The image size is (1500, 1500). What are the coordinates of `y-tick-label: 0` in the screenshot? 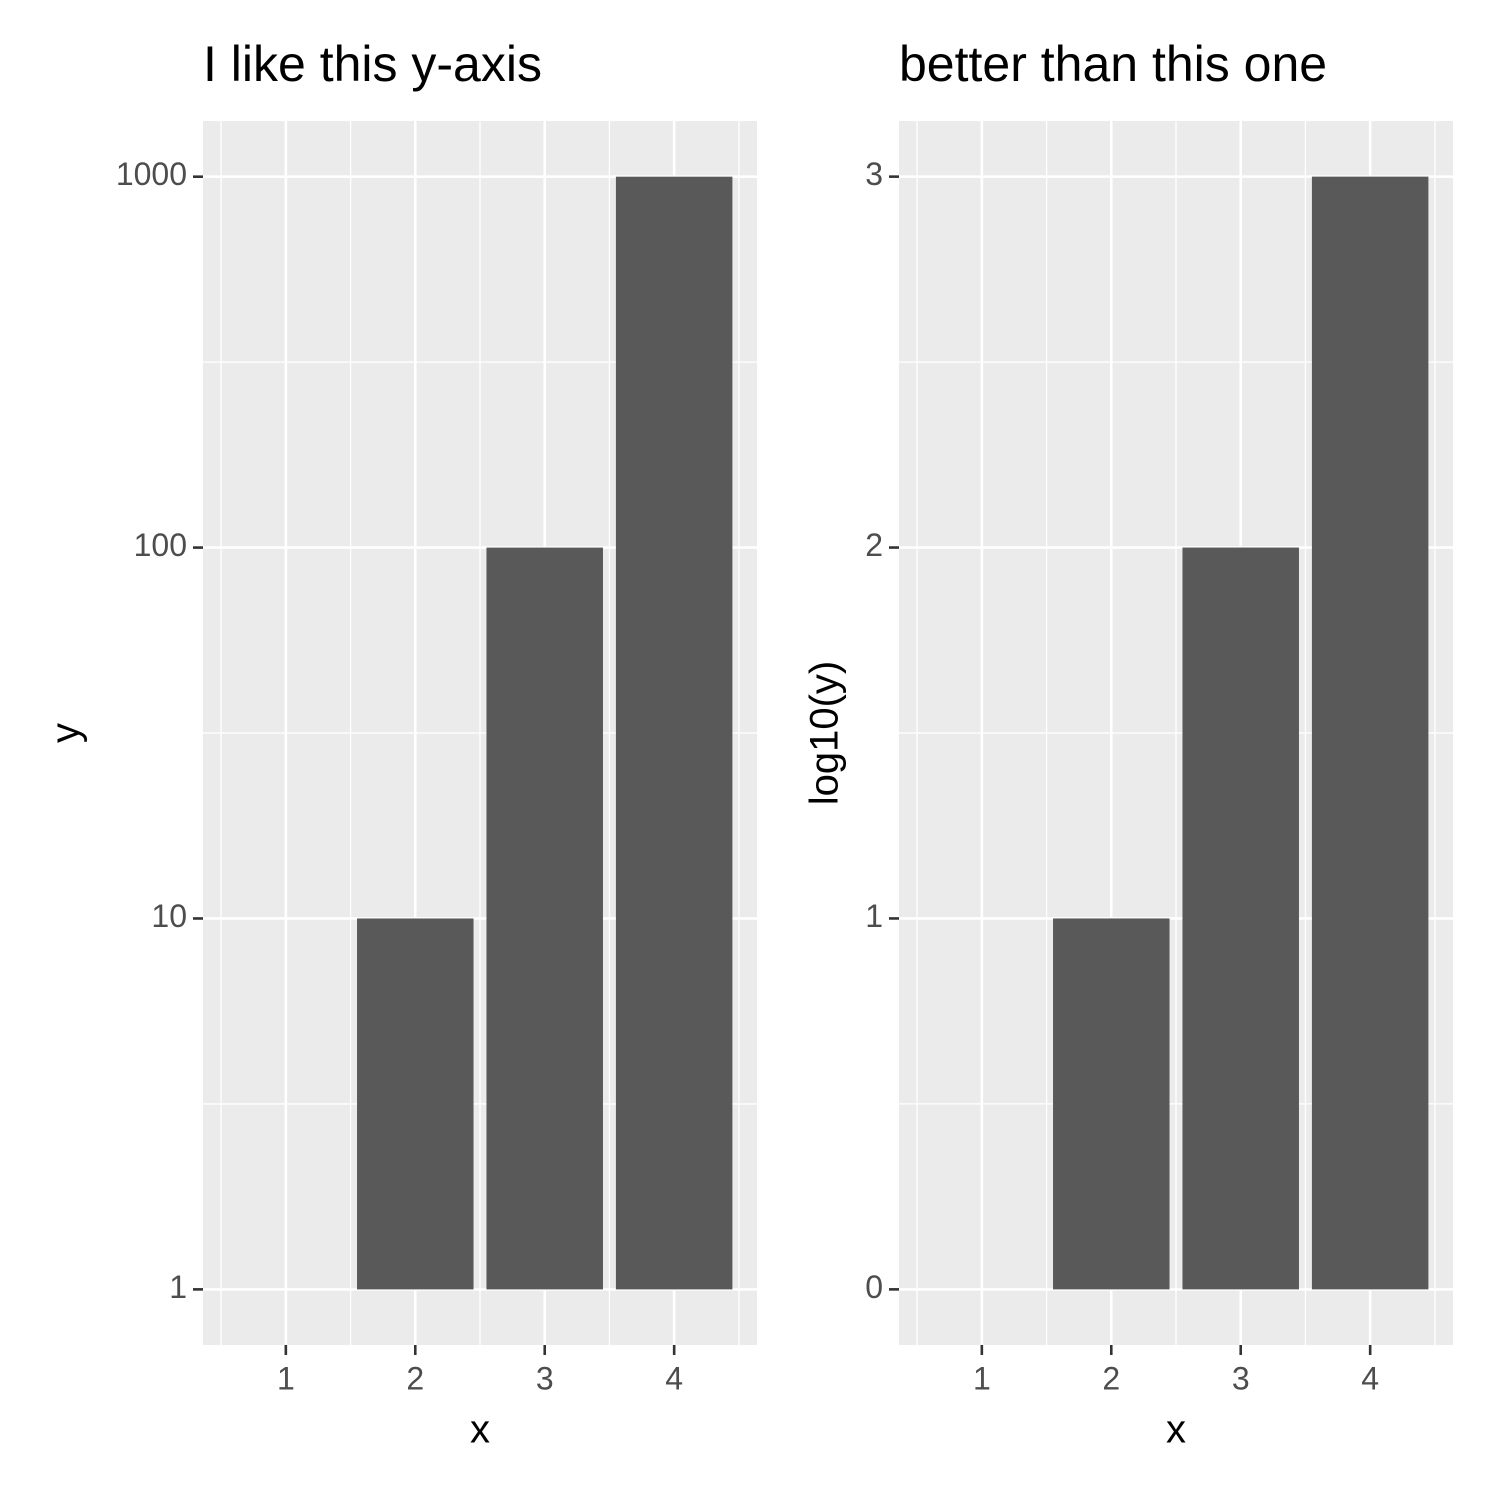 It's located at (874, 1287).